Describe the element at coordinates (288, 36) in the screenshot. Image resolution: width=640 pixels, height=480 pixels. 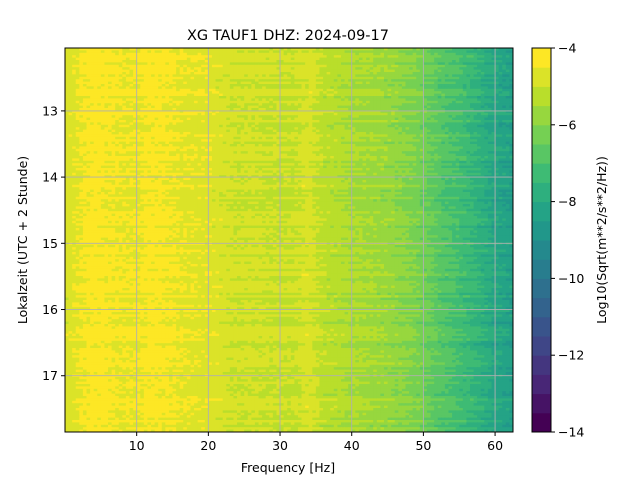
I see `chart-title: XG TAUF1 DHZ: 2024-09-17` at that location.